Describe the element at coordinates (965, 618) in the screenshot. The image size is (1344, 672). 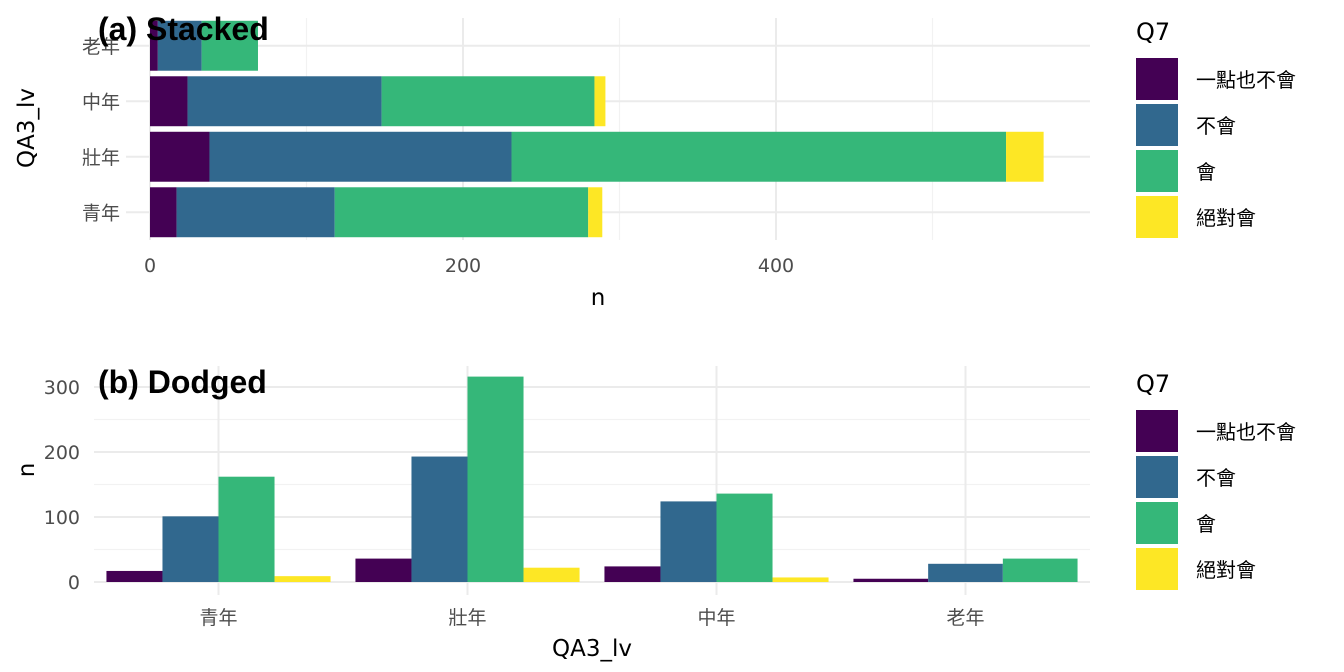
I see `panel-b-x-tick-label: 老年` at that location.